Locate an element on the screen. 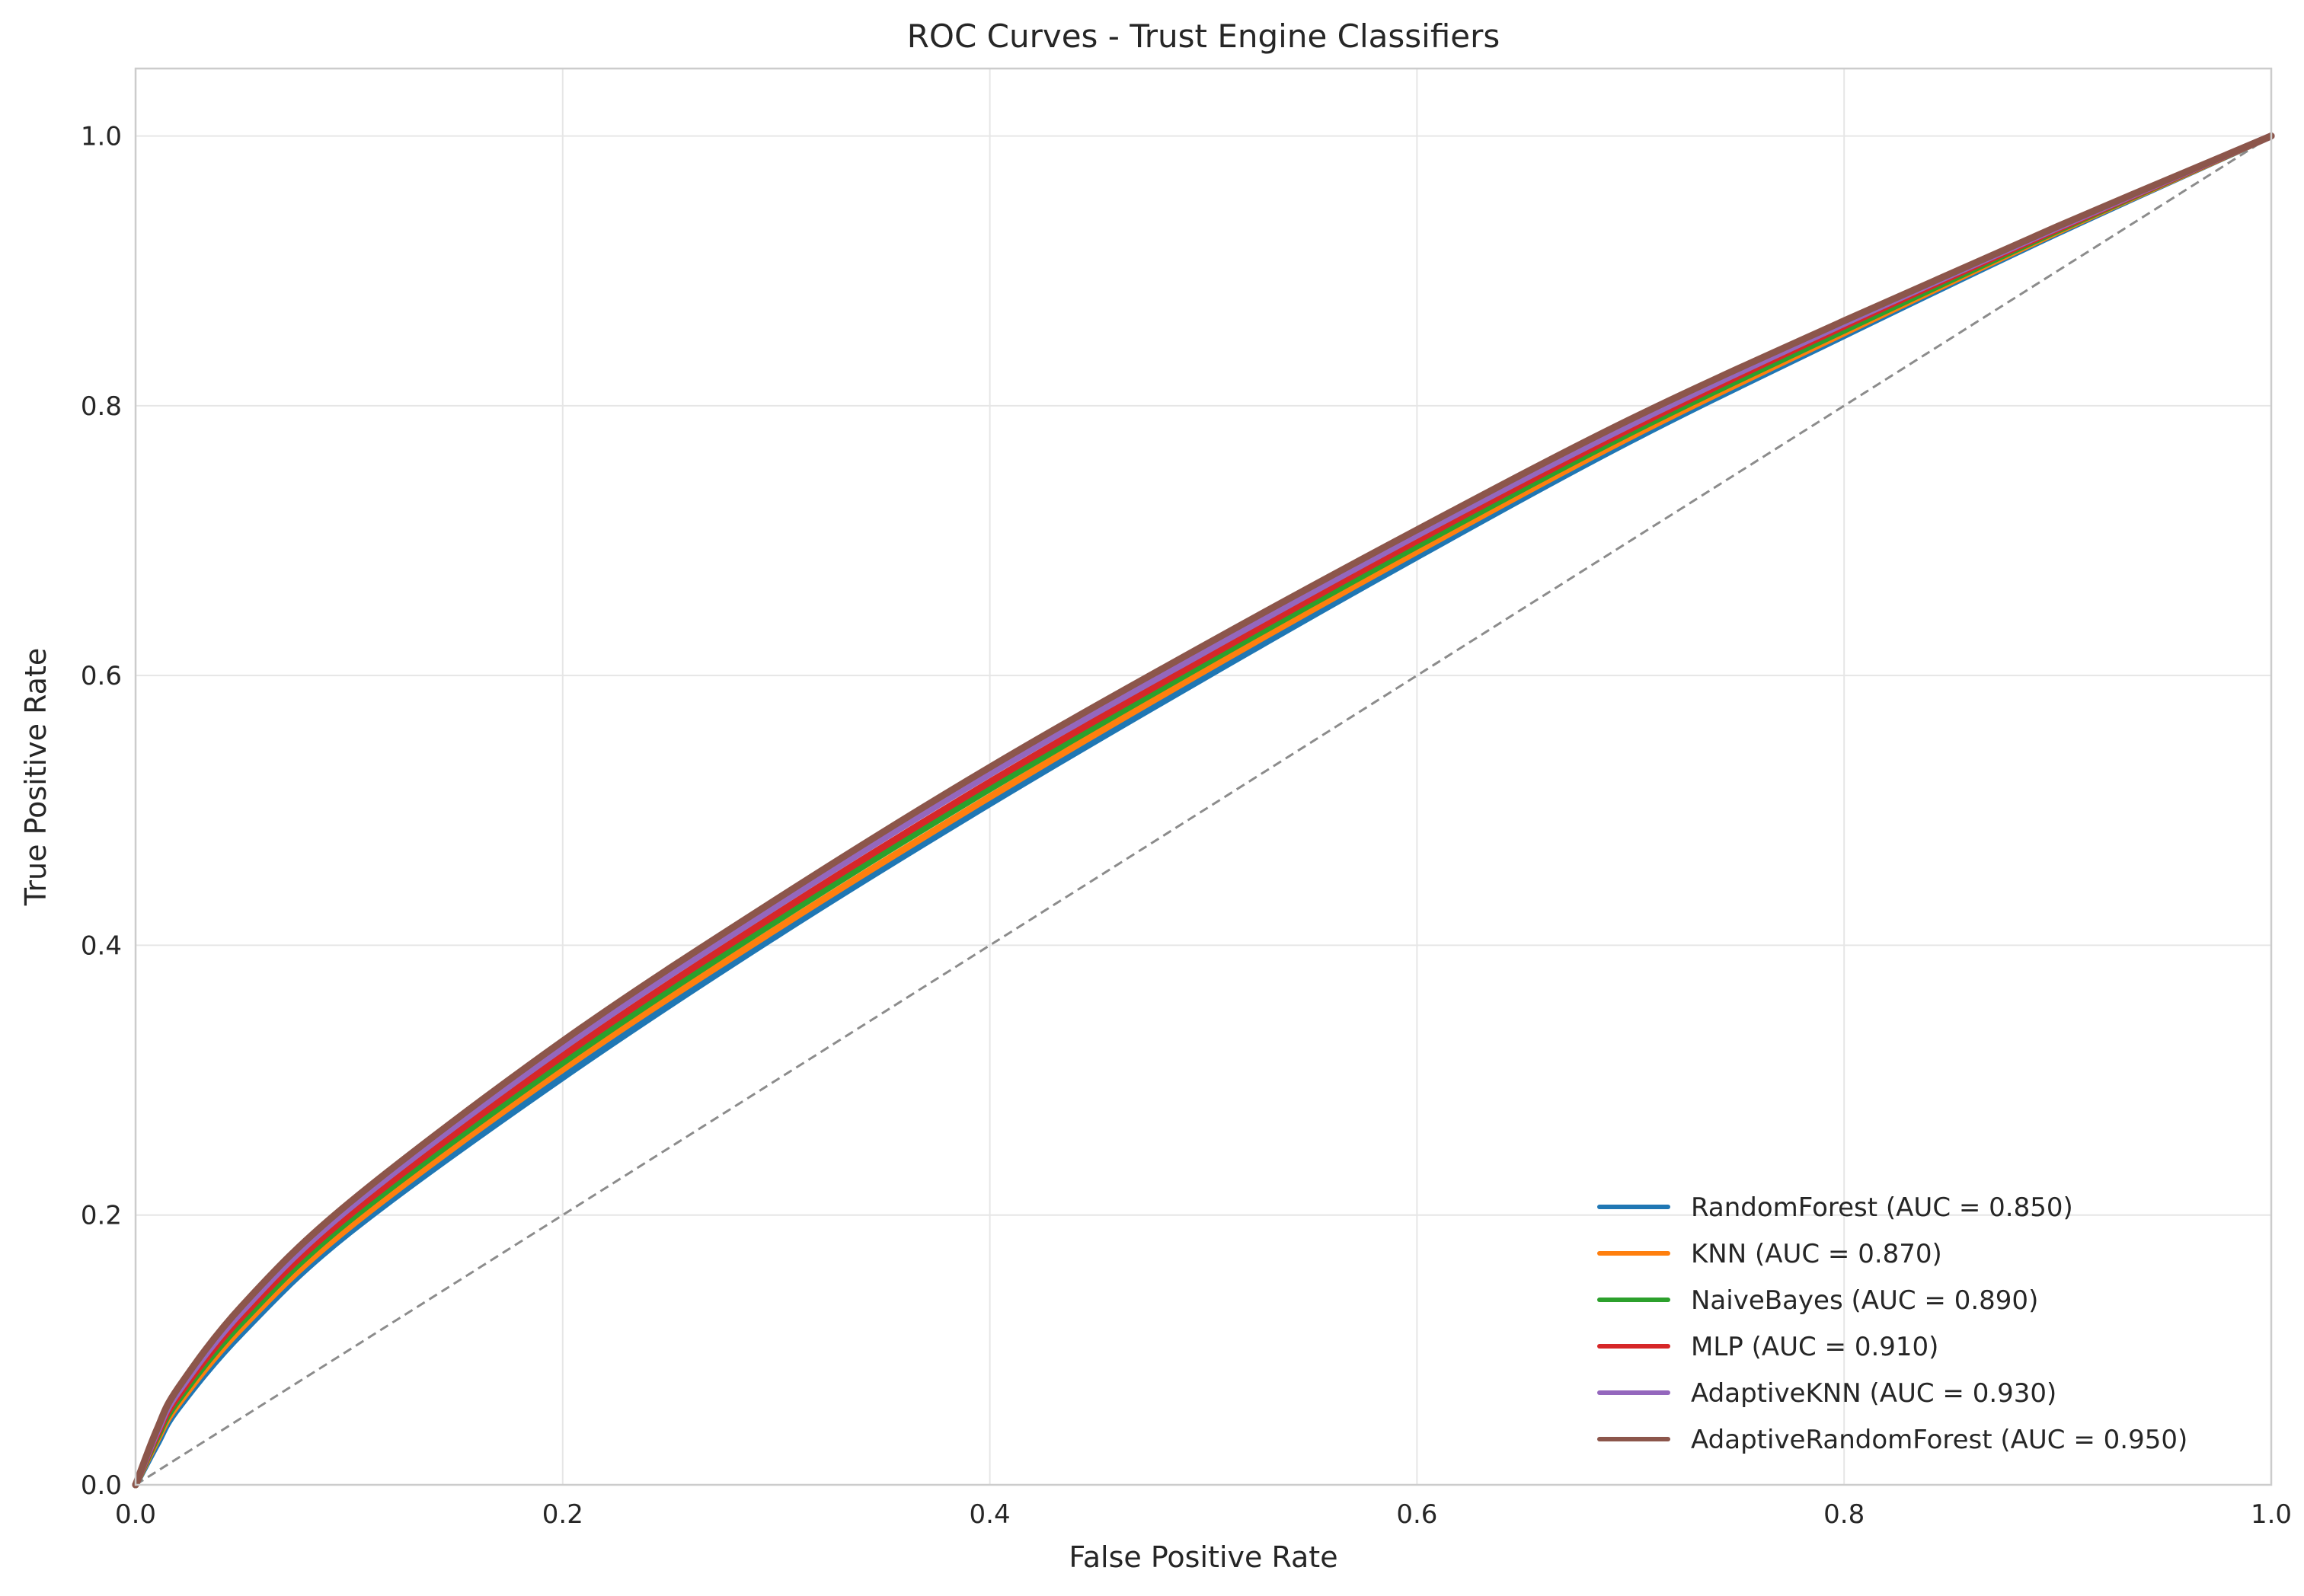  x-tick-label: 0.8 is located at coordinates (1844, 1514).